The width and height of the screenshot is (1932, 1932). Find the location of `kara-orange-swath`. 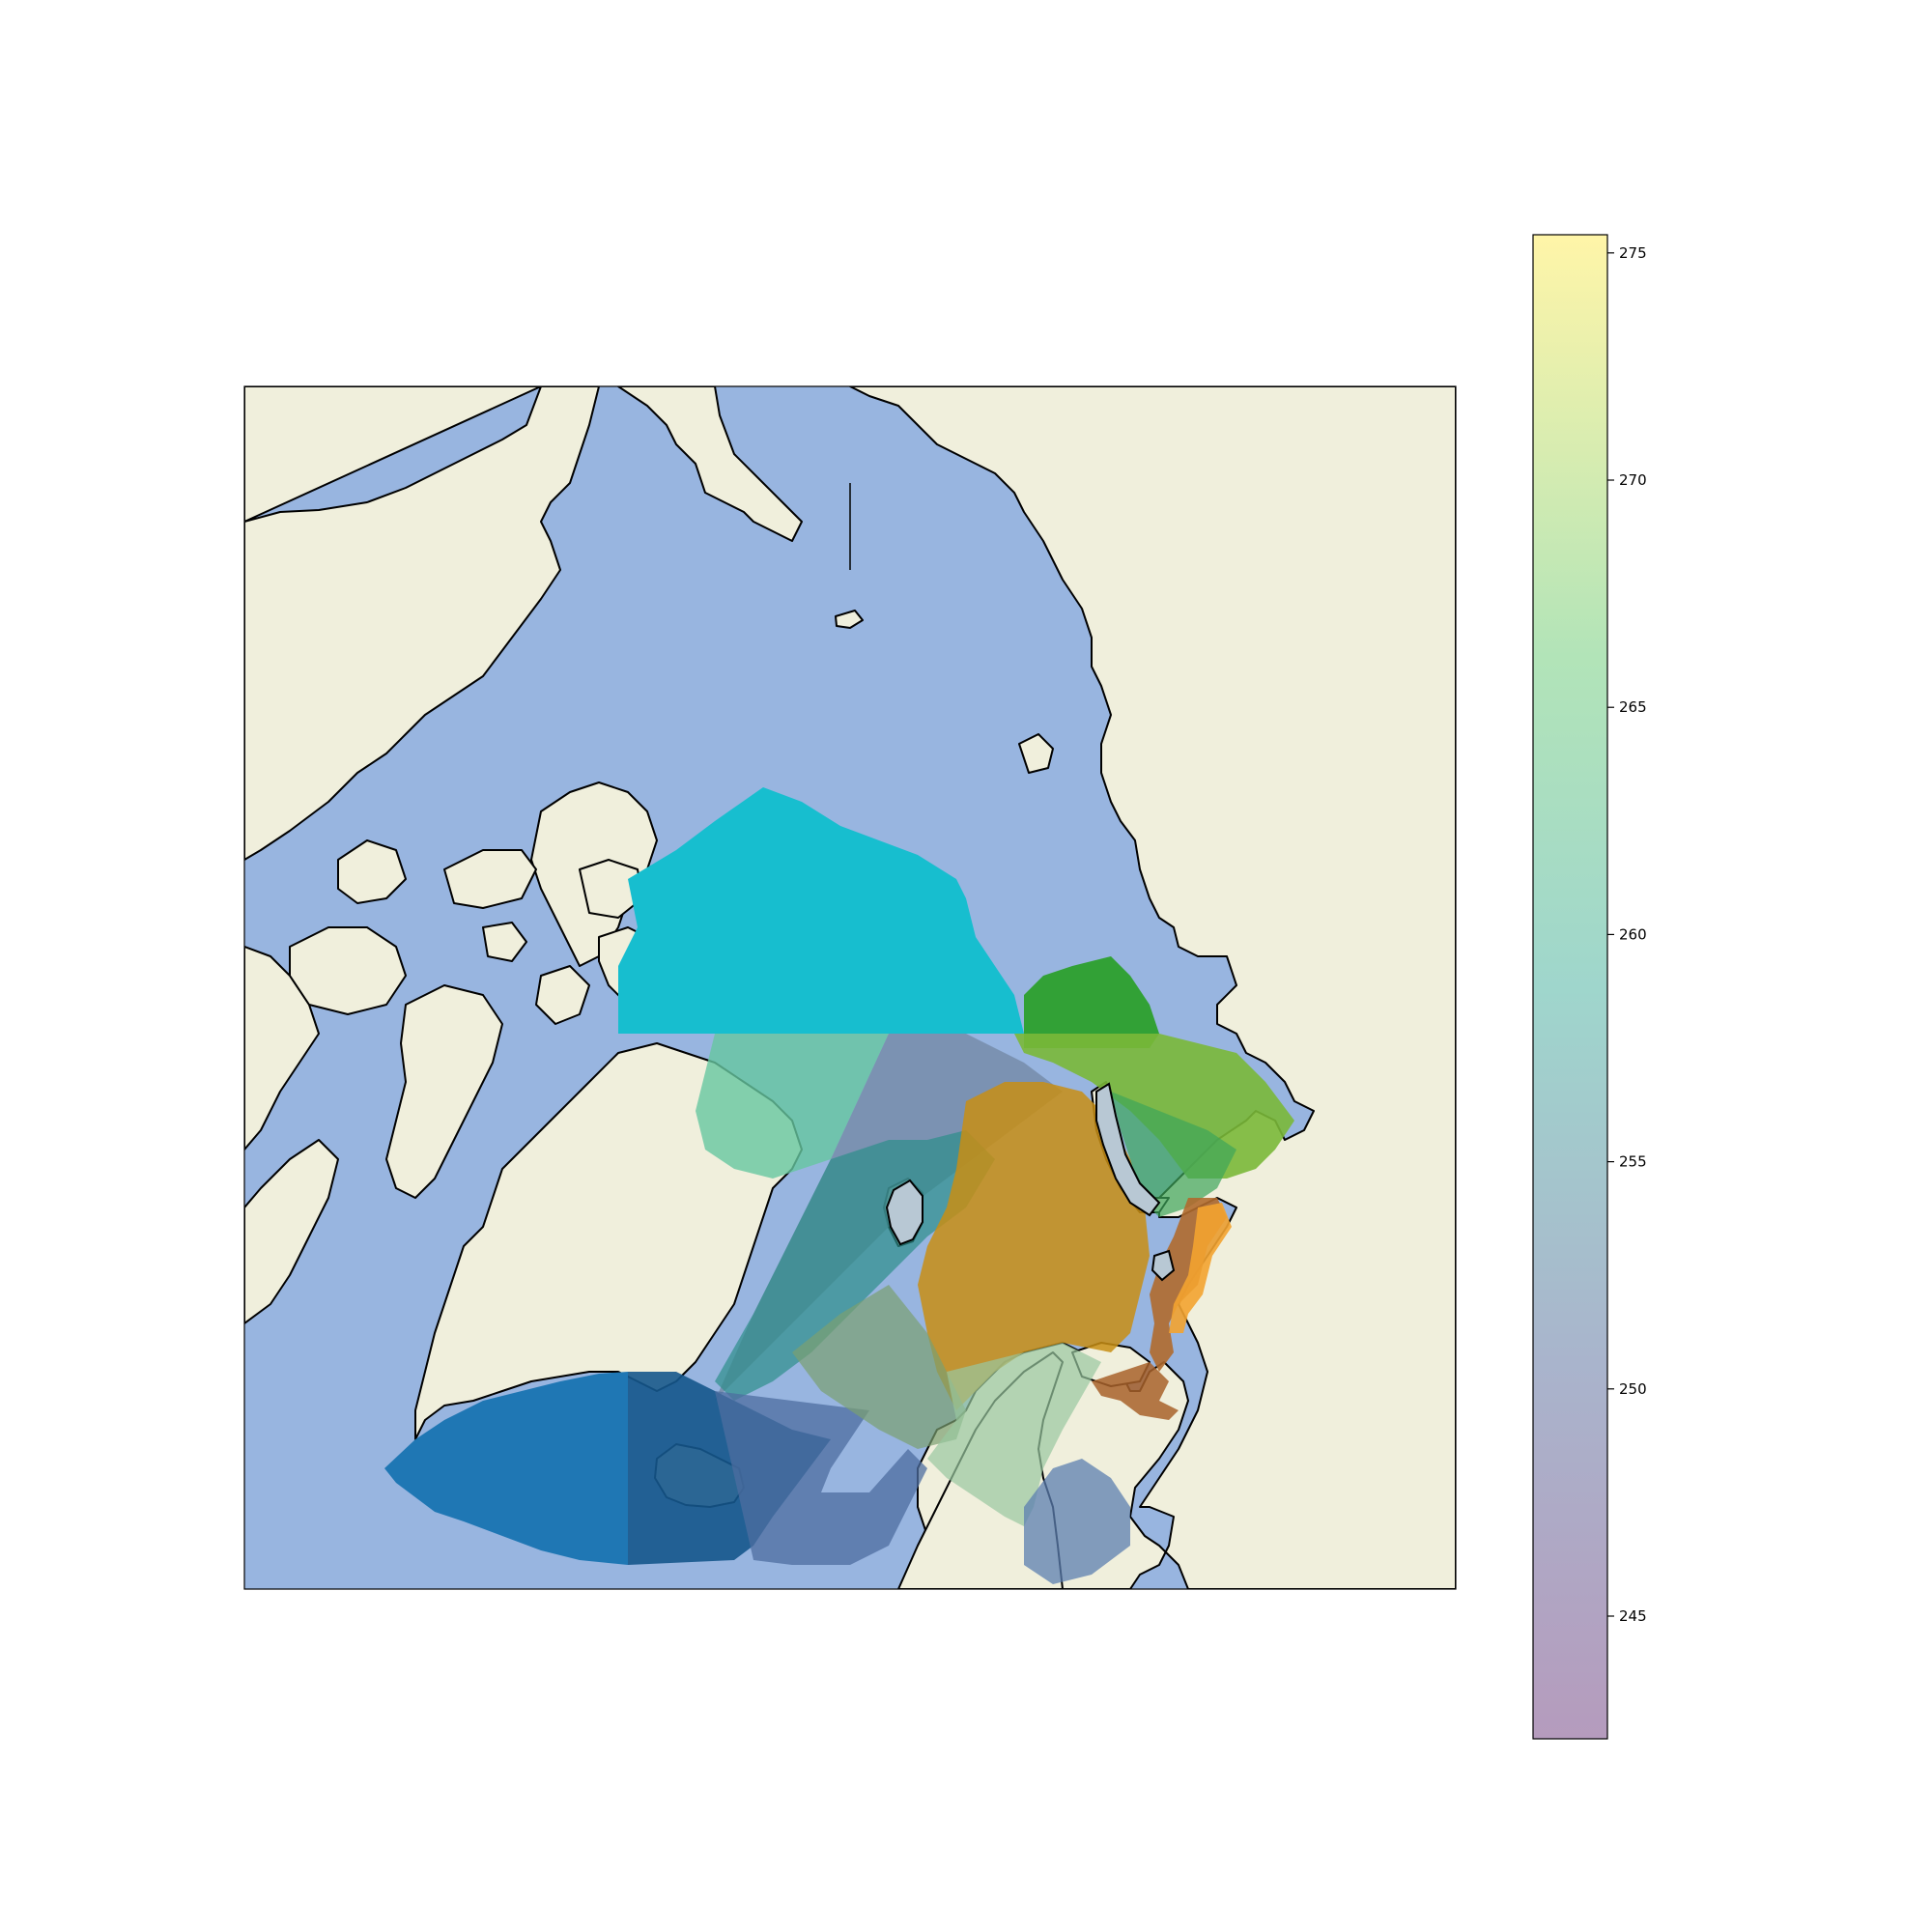

kara-orange-swath is located at coordinates (1034, 1246).